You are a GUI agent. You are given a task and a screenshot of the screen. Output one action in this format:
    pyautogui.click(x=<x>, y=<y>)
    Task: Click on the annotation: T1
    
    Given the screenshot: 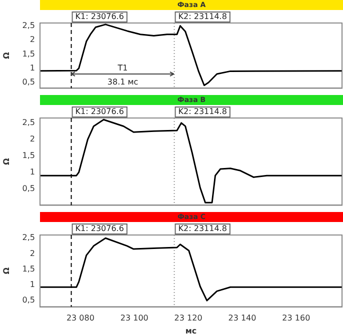 What is the action you would take?
    pyautogui.click(x=122, y=67)
    